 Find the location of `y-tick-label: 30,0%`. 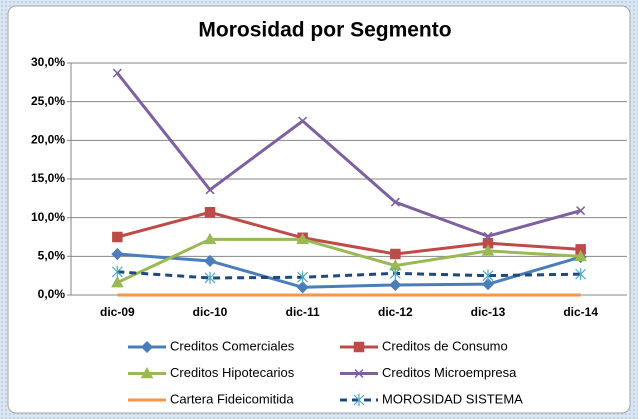

y-tick-label: 30,0% is located at coordinates (48, 62).